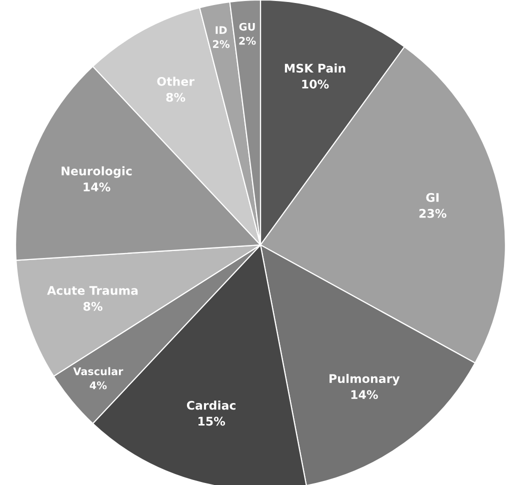  Describe the element at coordinates (432, 213) in the screenshot. I see `data-label: 23%` at that location.